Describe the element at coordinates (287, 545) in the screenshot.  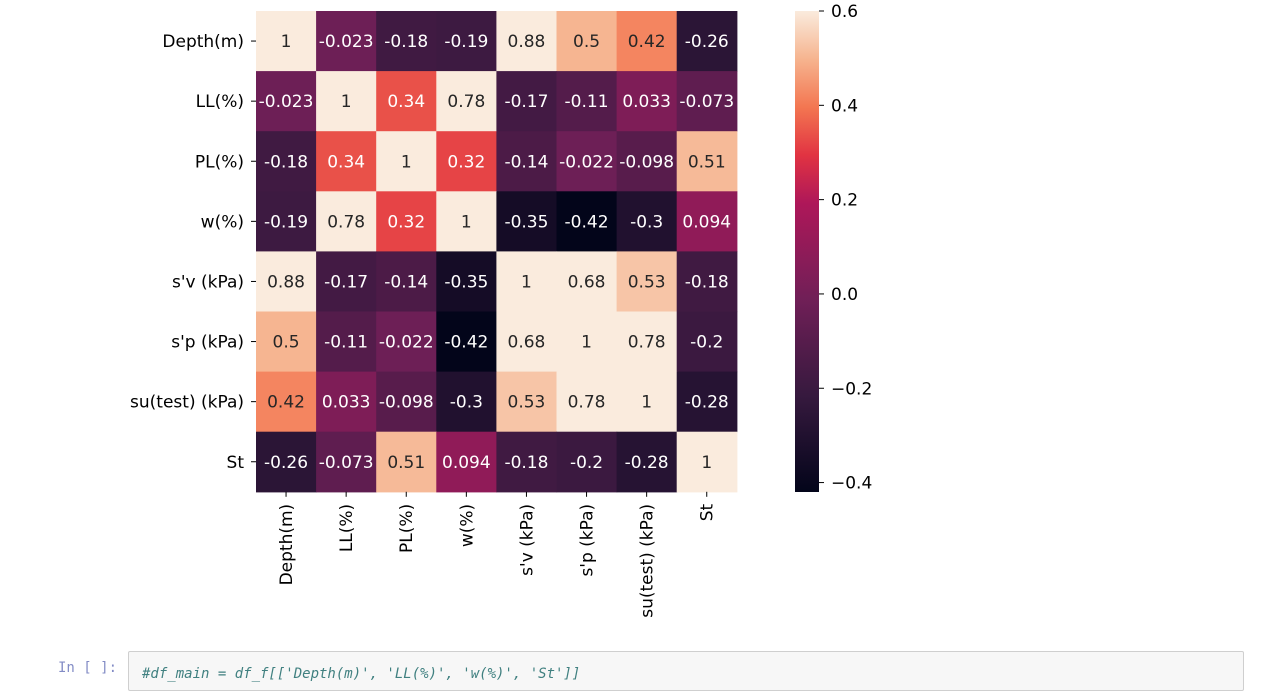
I see `x-tick-label-depth-m: Depth(m)` at that location.